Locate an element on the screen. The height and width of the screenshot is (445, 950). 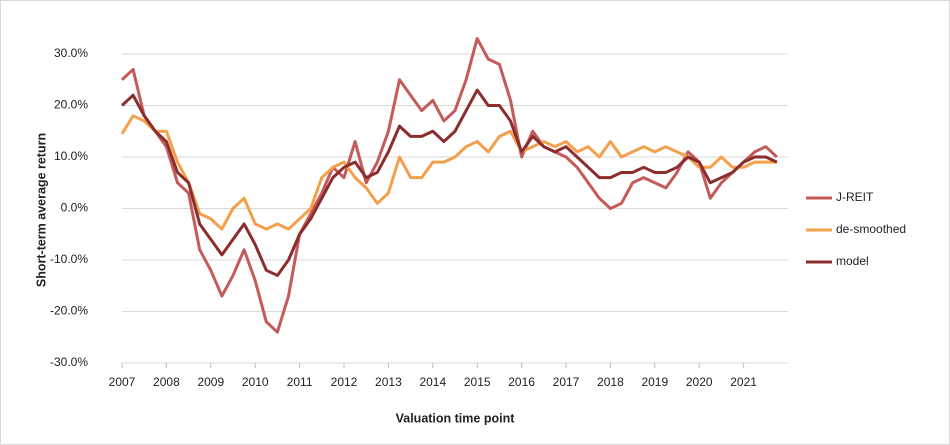
y-tick-label: 30.0% is located at coordinates (71, 53).